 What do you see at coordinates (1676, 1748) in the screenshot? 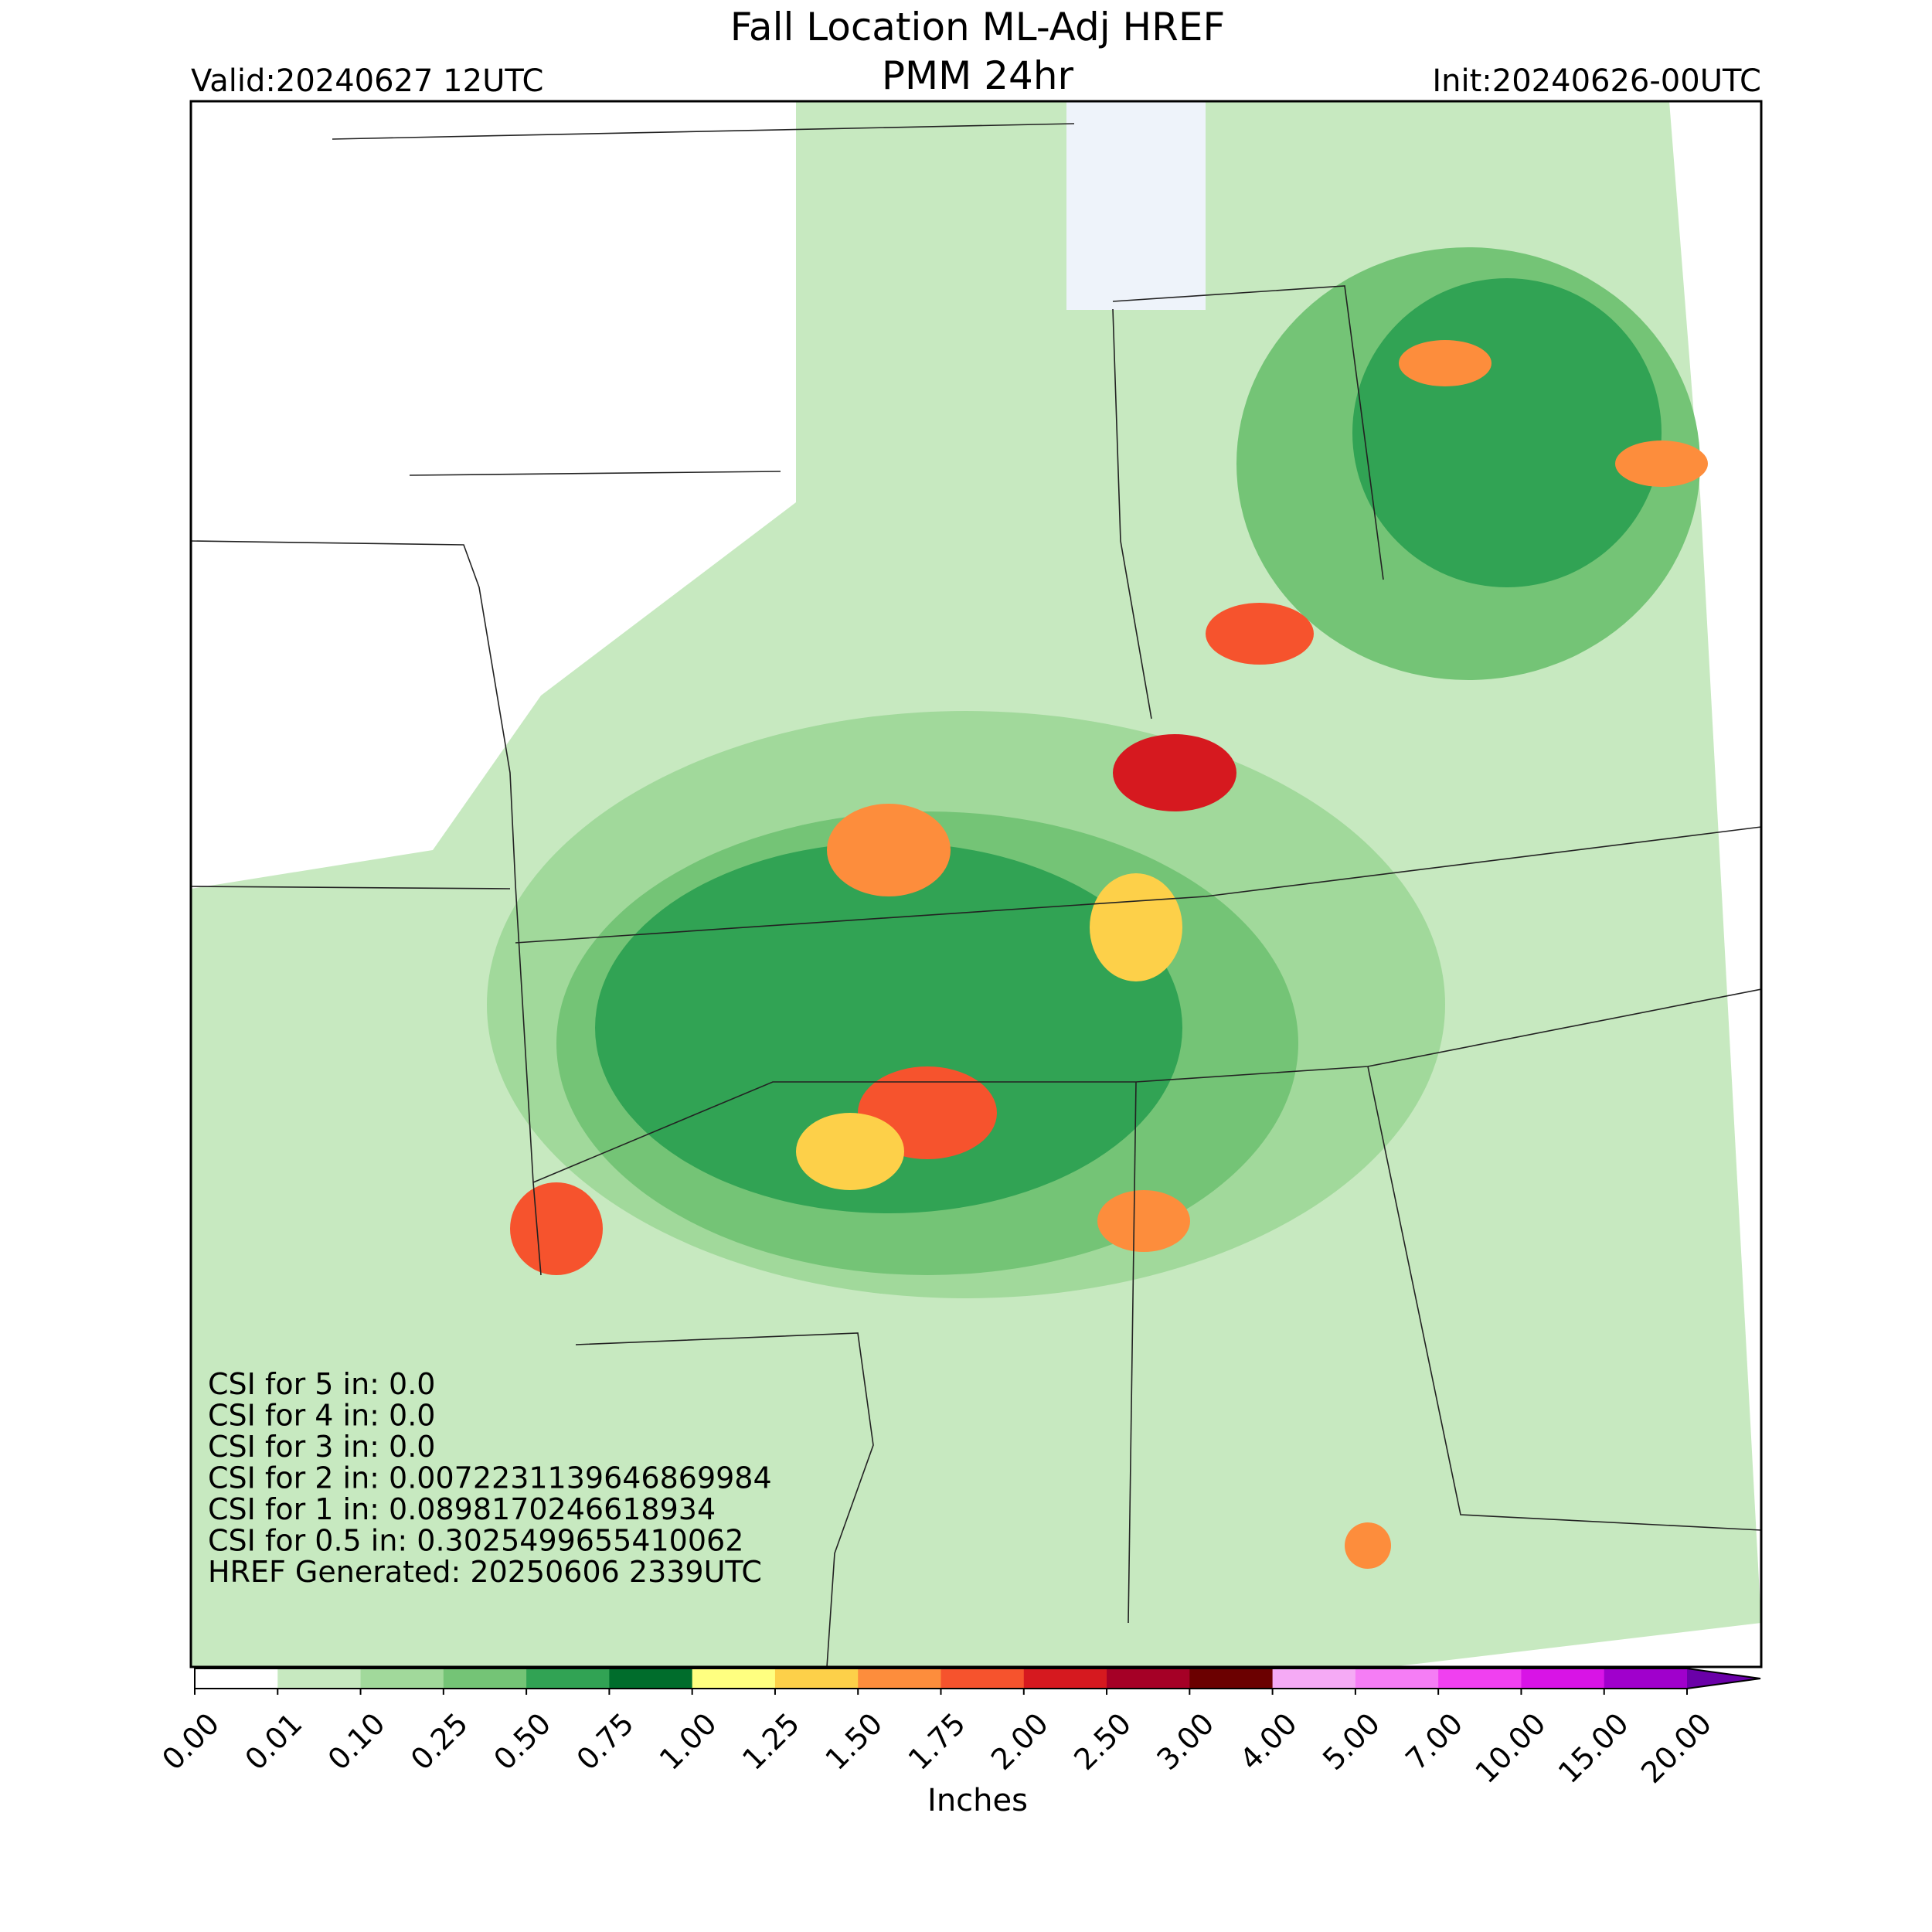
I see `colorbar-tick-label: 20.00` at bounding box center [1676, 1748].